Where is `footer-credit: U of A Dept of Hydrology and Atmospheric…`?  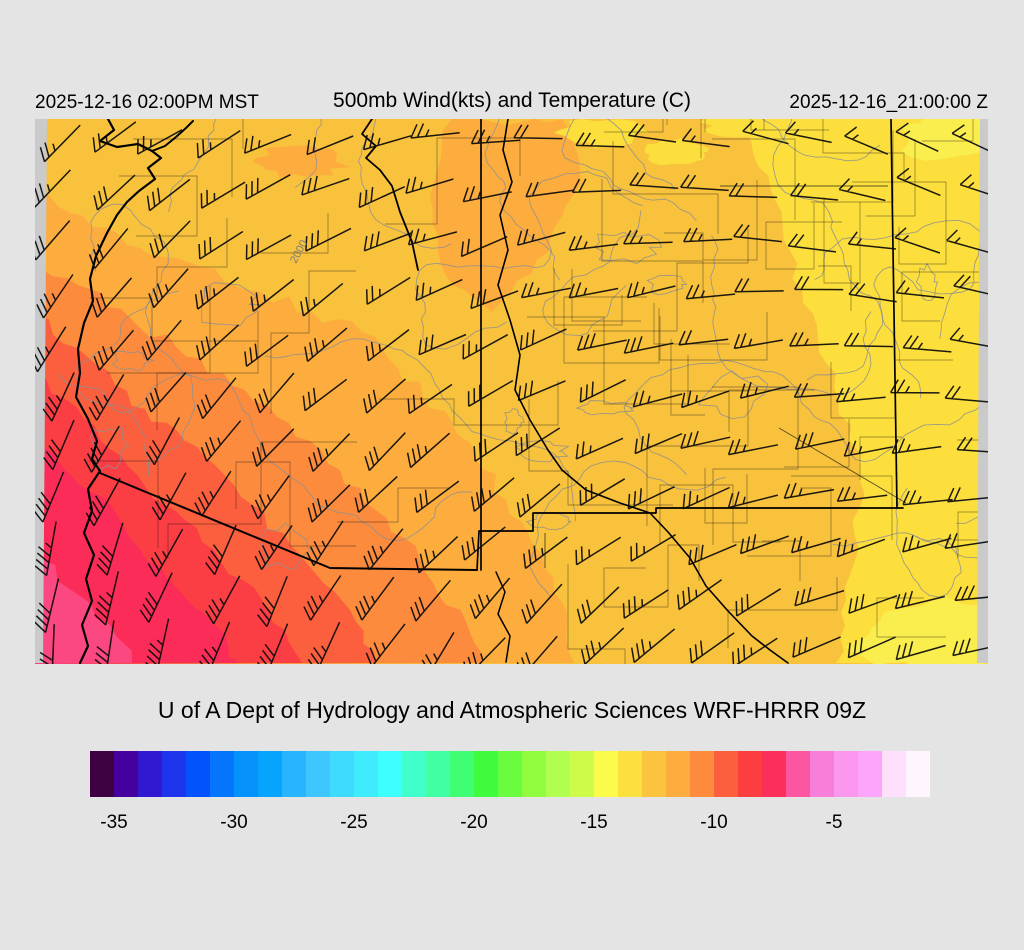
footer-credit: U of A Dept of Hydrology and Atmospheric… is located at coordinates (512, 710).